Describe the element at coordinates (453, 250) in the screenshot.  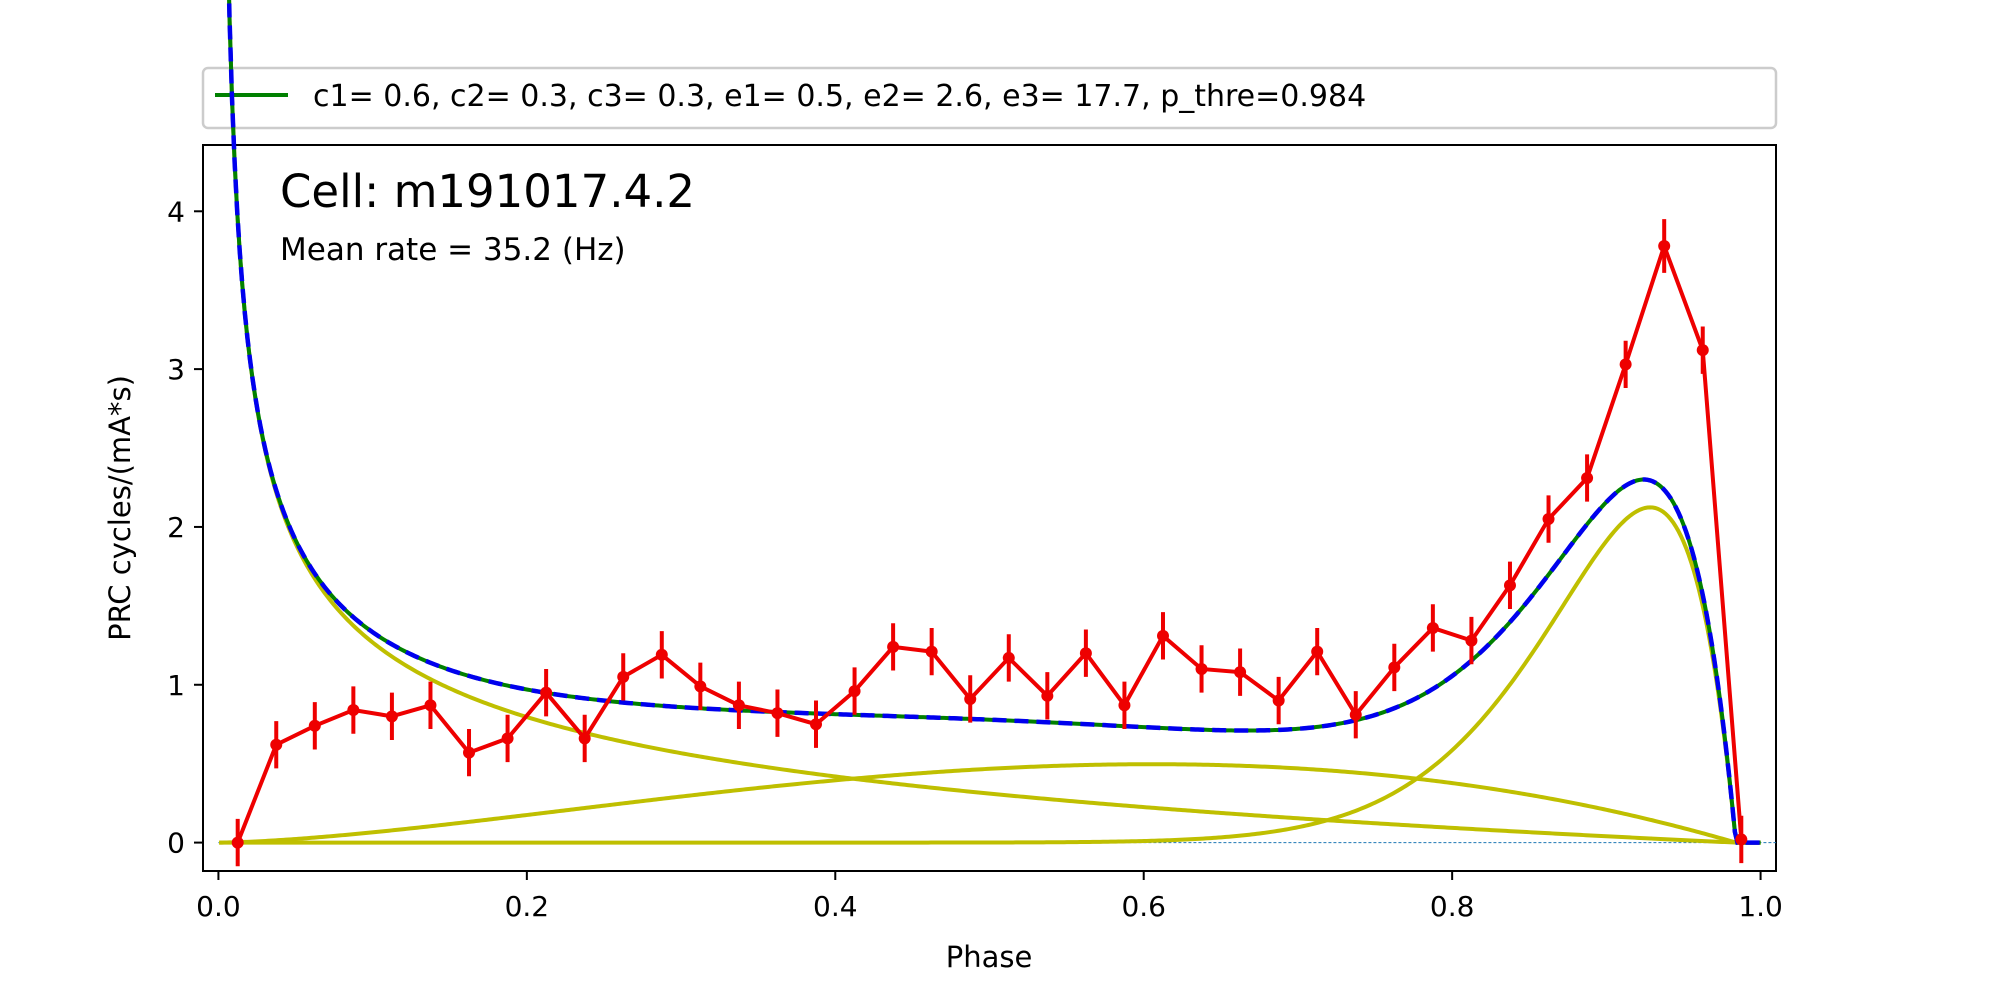
I see `mean-rate-annotation: Mean rate = 35.2 (Hz)` at that location.